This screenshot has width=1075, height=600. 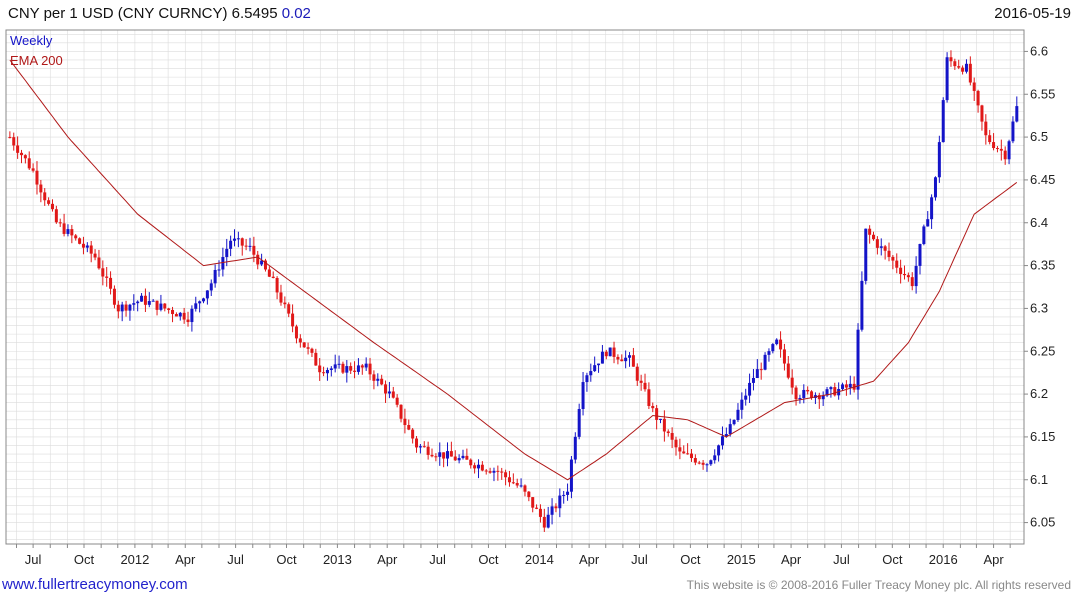 I want to click on chart-date: 2016-05-19, so click(x=1032, y=13).